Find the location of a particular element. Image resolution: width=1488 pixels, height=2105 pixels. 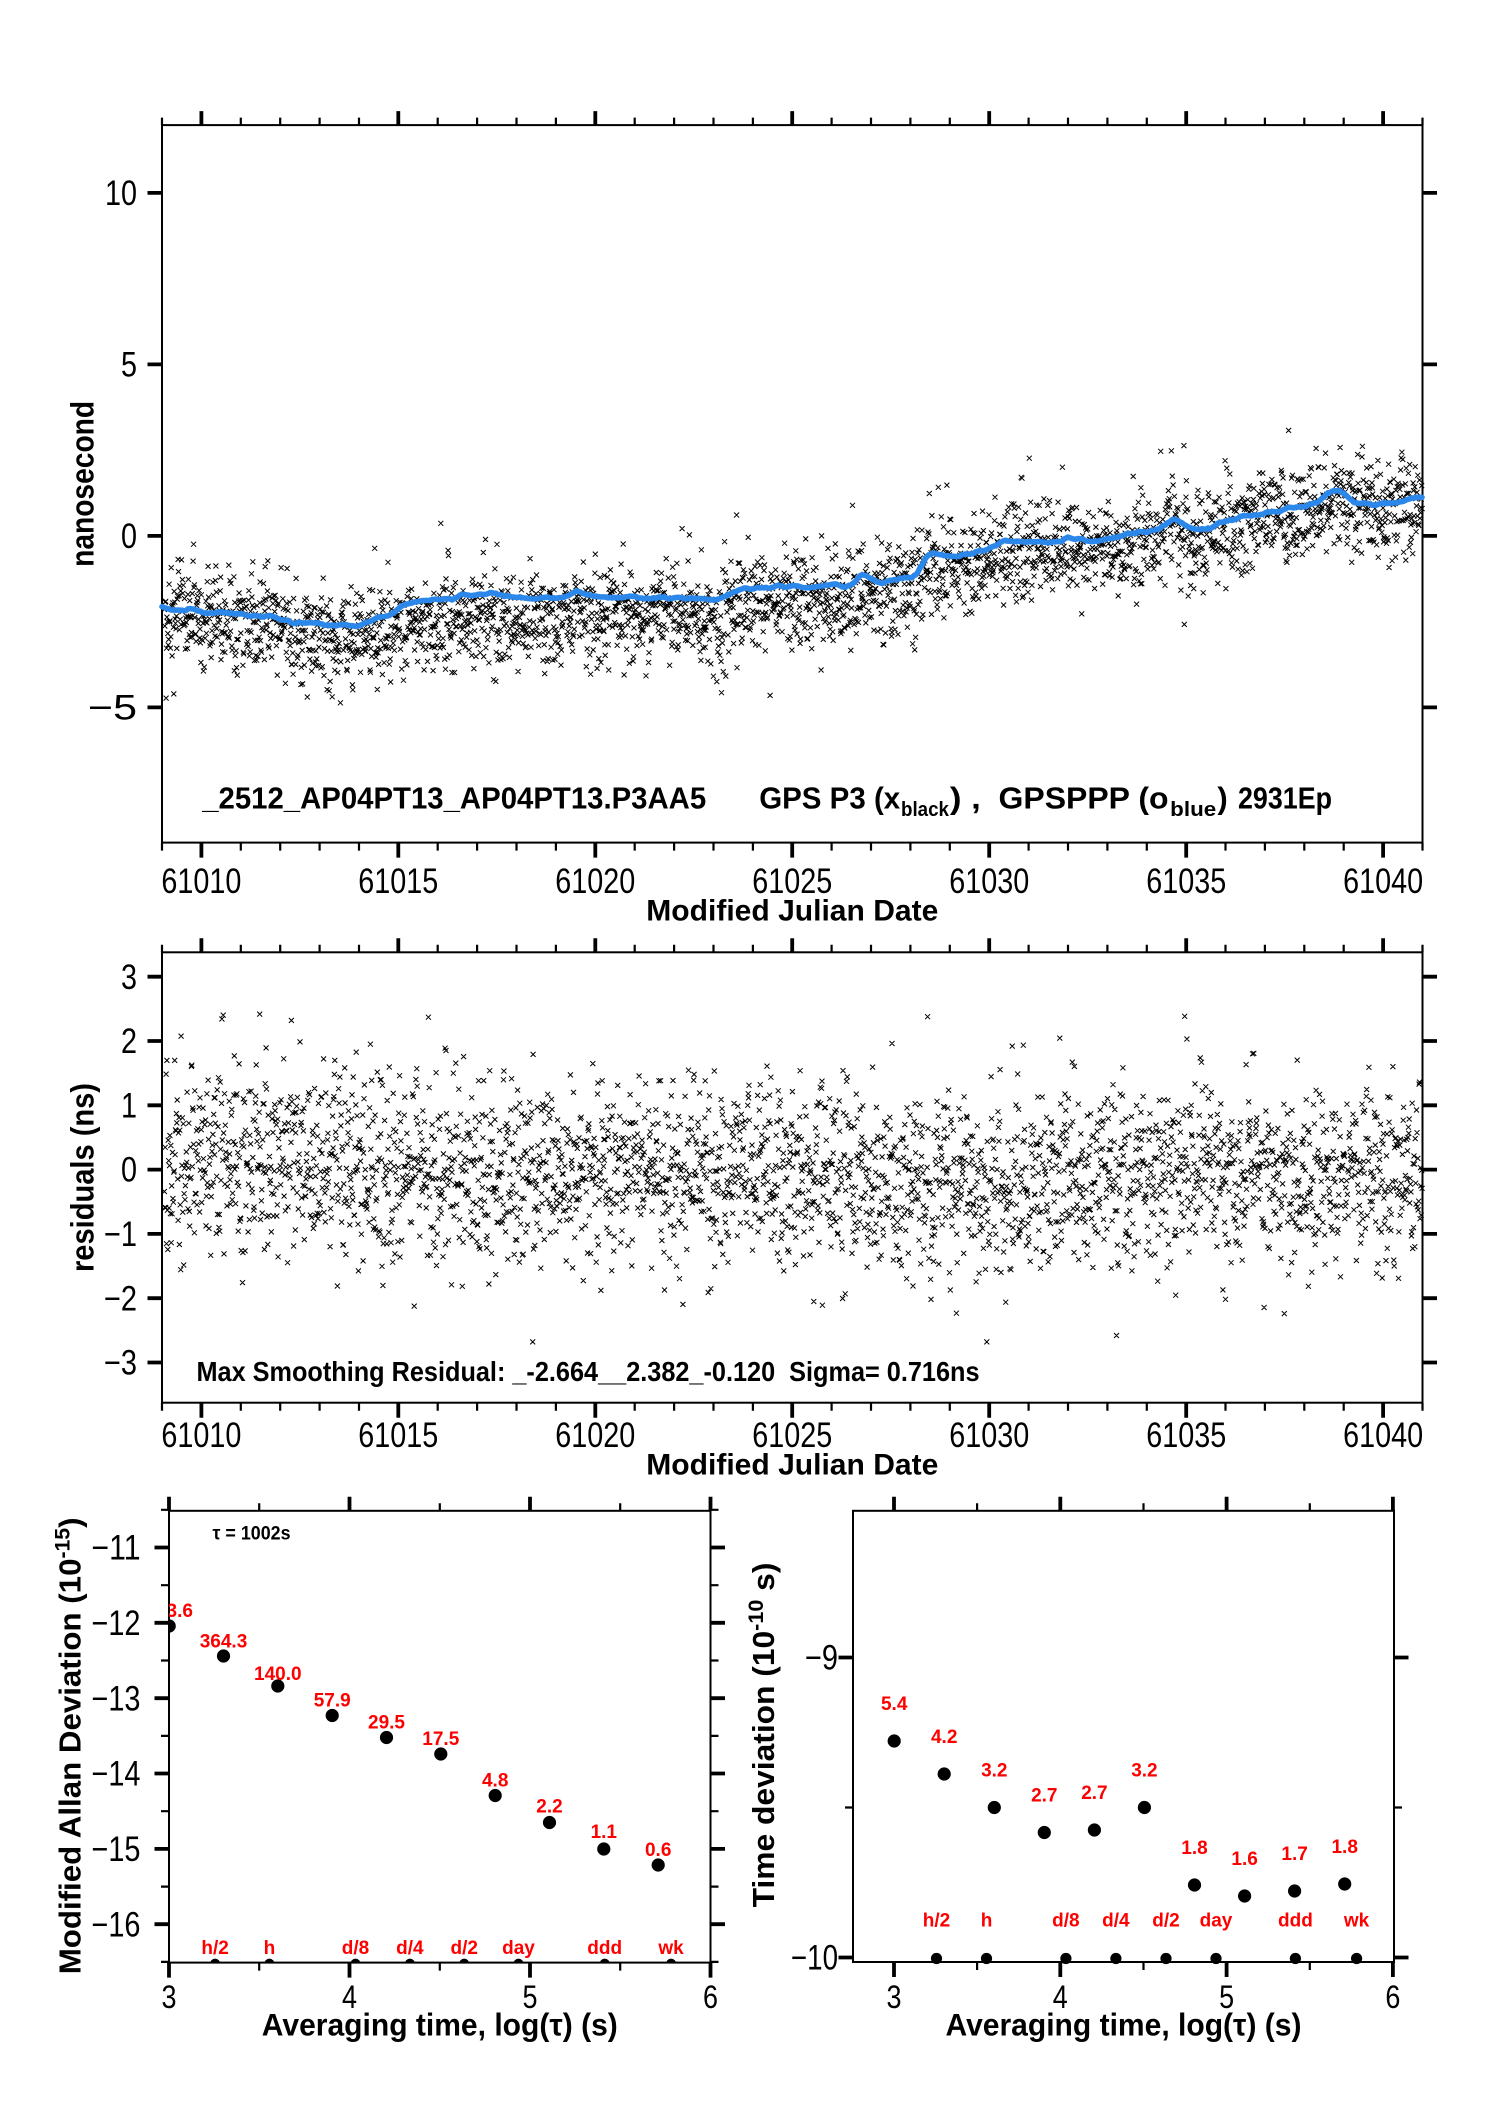

svg-text: −11 is located at coordinates (116, 1548).